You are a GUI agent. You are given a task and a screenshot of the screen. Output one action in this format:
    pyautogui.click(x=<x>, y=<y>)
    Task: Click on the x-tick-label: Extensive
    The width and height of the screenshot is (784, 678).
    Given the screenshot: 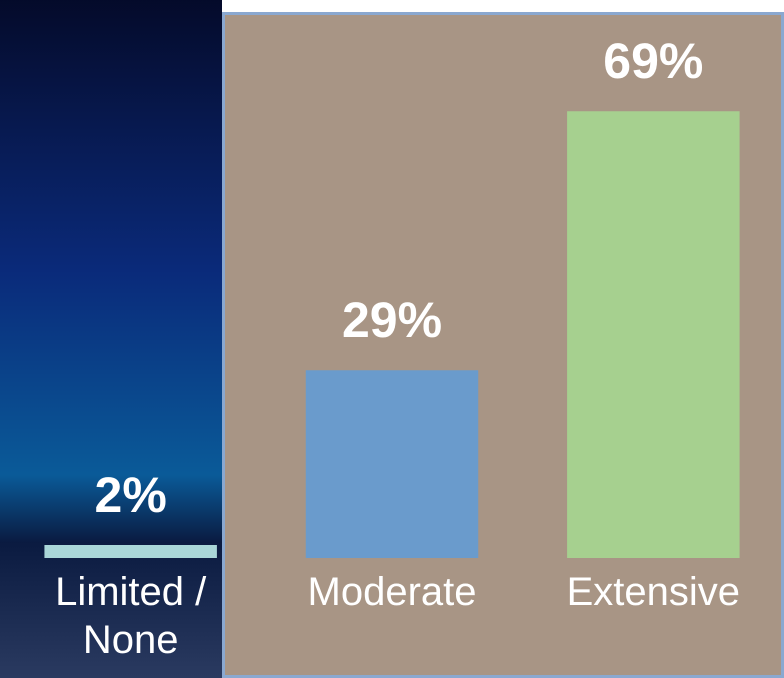 What is the action you would take?
    pyautogui.click(x=653, y=592)
    